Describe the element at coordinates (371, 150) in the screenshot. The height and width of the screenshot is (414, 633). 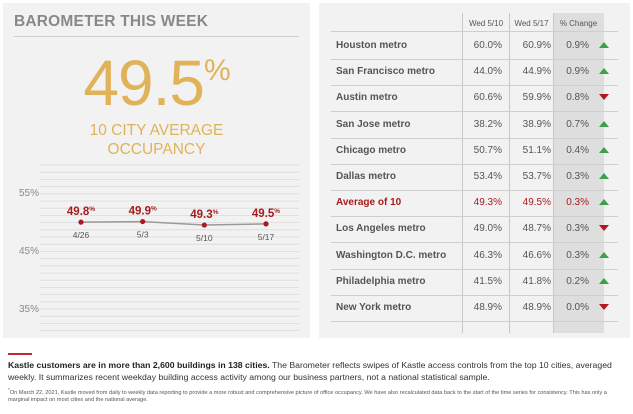
I see `city-name: Chicago metro` at that location.